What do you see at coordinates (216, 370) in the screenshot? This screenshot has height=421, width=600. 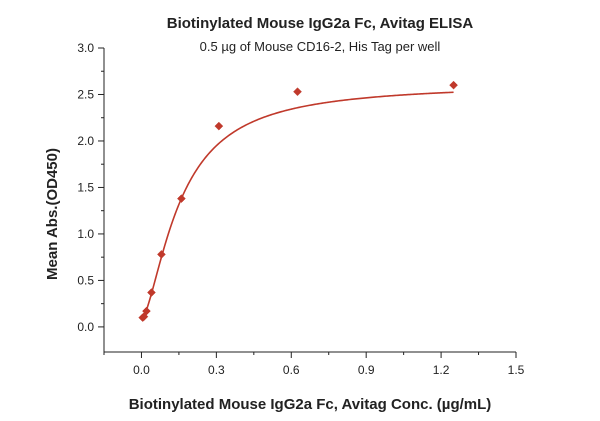 I see `x-tick-label: 0.3` at bounding box center [216, 370].